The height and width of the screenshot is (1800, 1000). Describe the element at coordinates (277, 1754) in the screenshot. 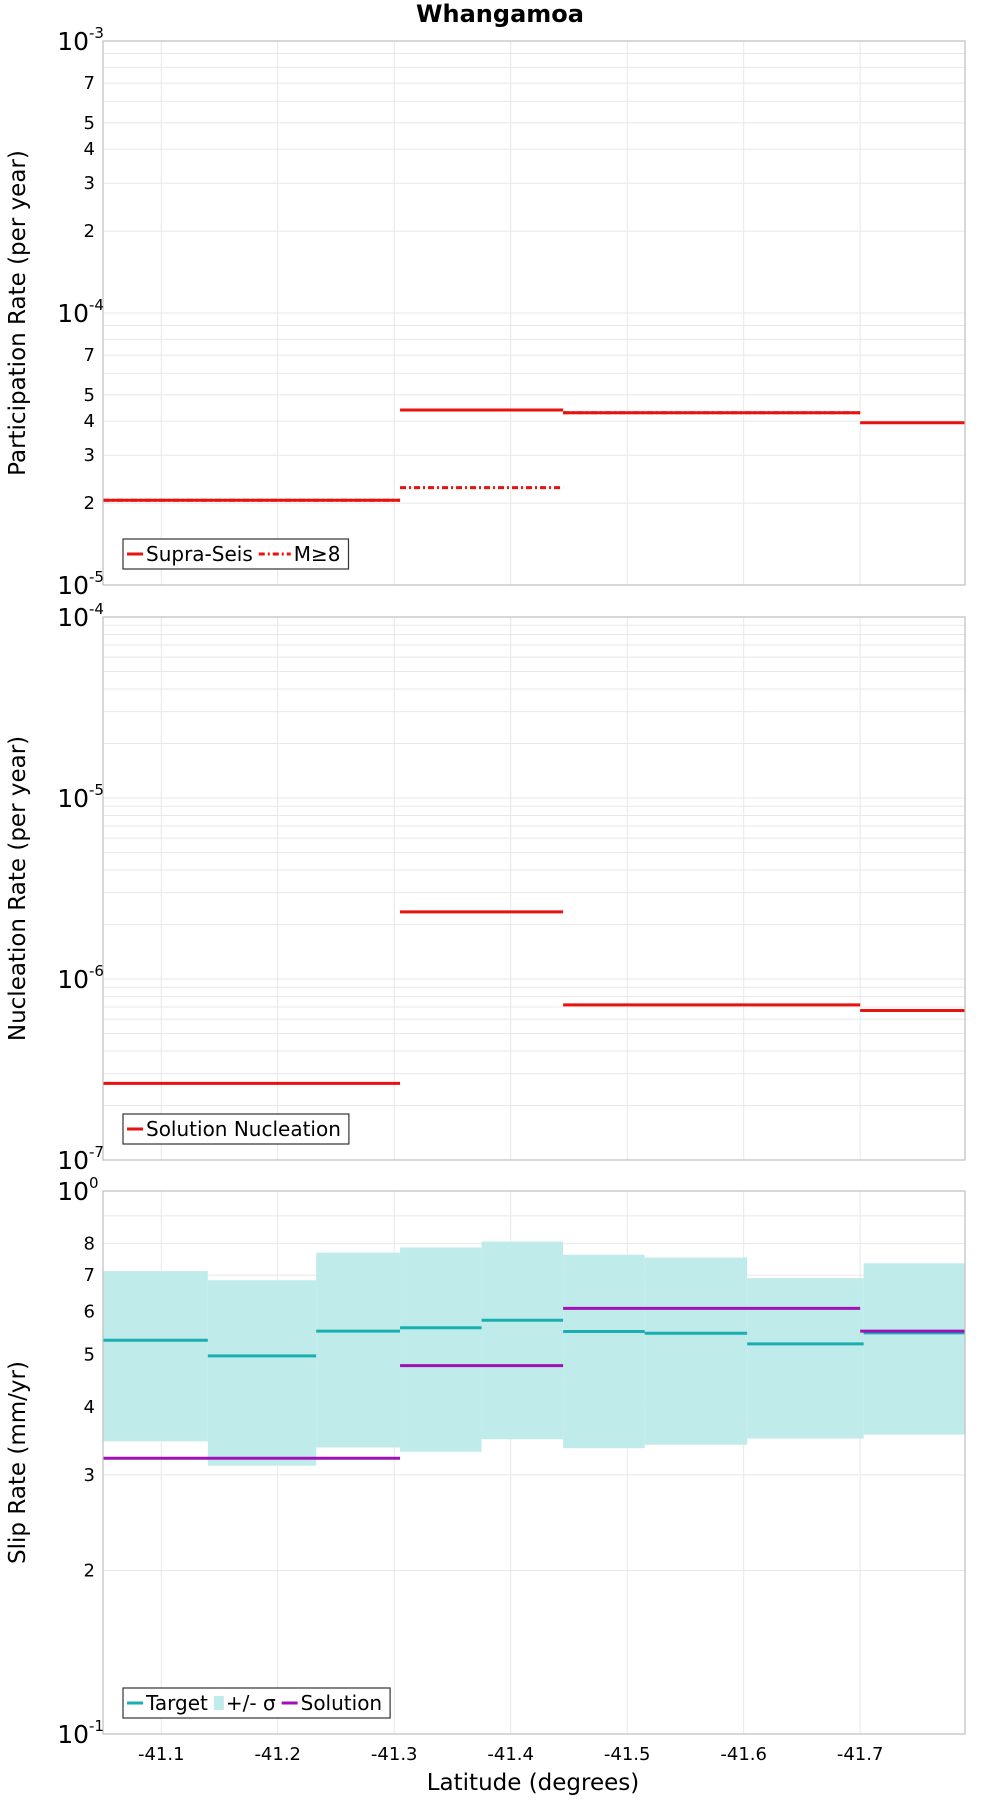

I see `x-tick-label: -41.2` at that location.